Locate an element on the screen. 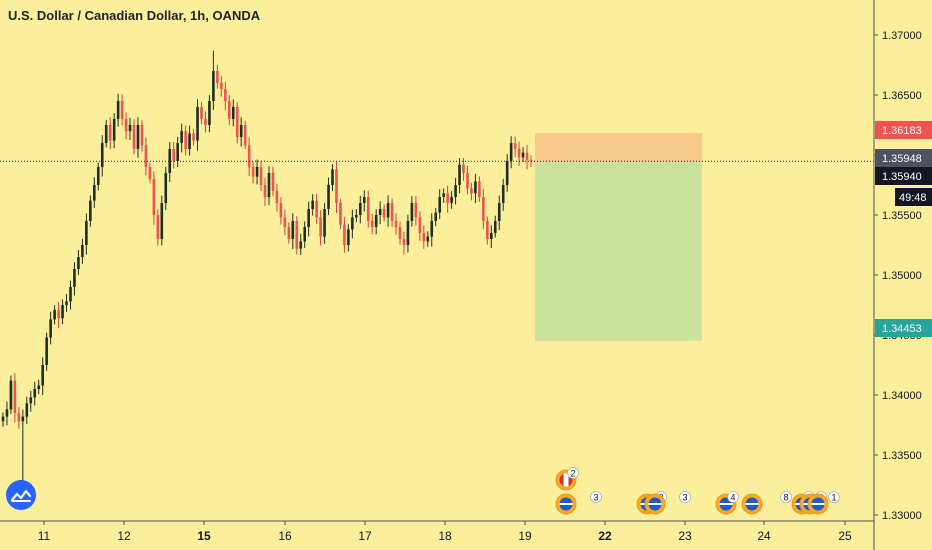 The height and width of the screenshot is (550, 932). position-zones is located at coordinates (618, 237).